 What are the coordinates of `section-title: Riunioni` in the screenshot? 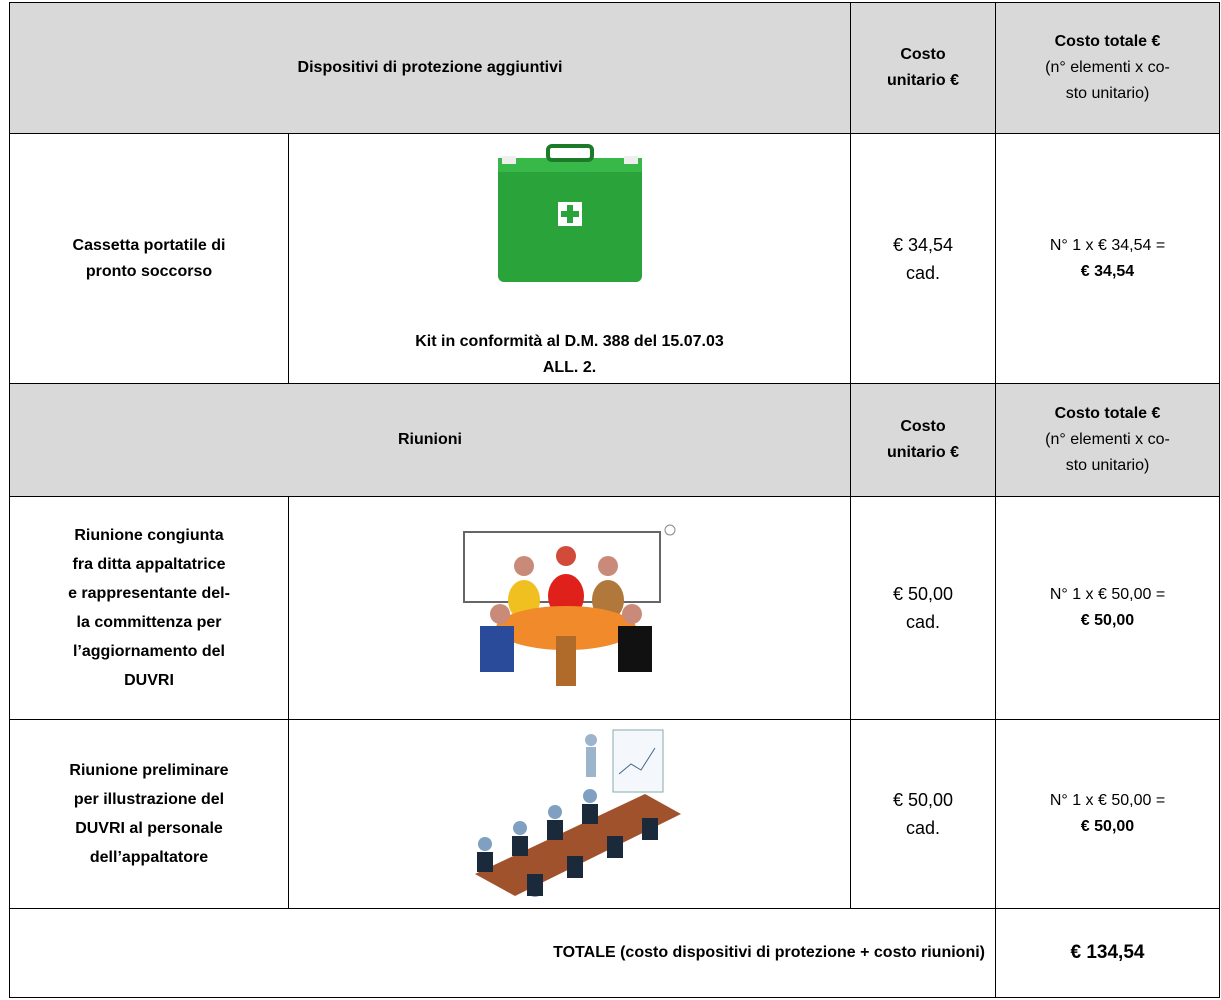 It's located at (430, 440).